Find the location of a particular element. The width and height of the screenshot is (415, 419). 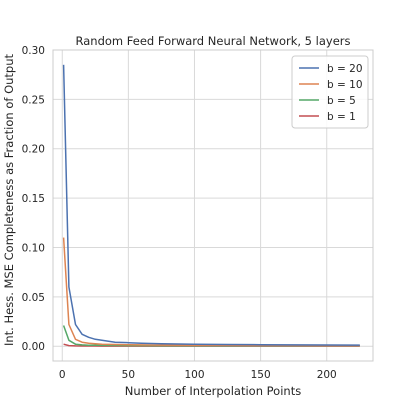

legend-box is located at coordinates (330, 92).